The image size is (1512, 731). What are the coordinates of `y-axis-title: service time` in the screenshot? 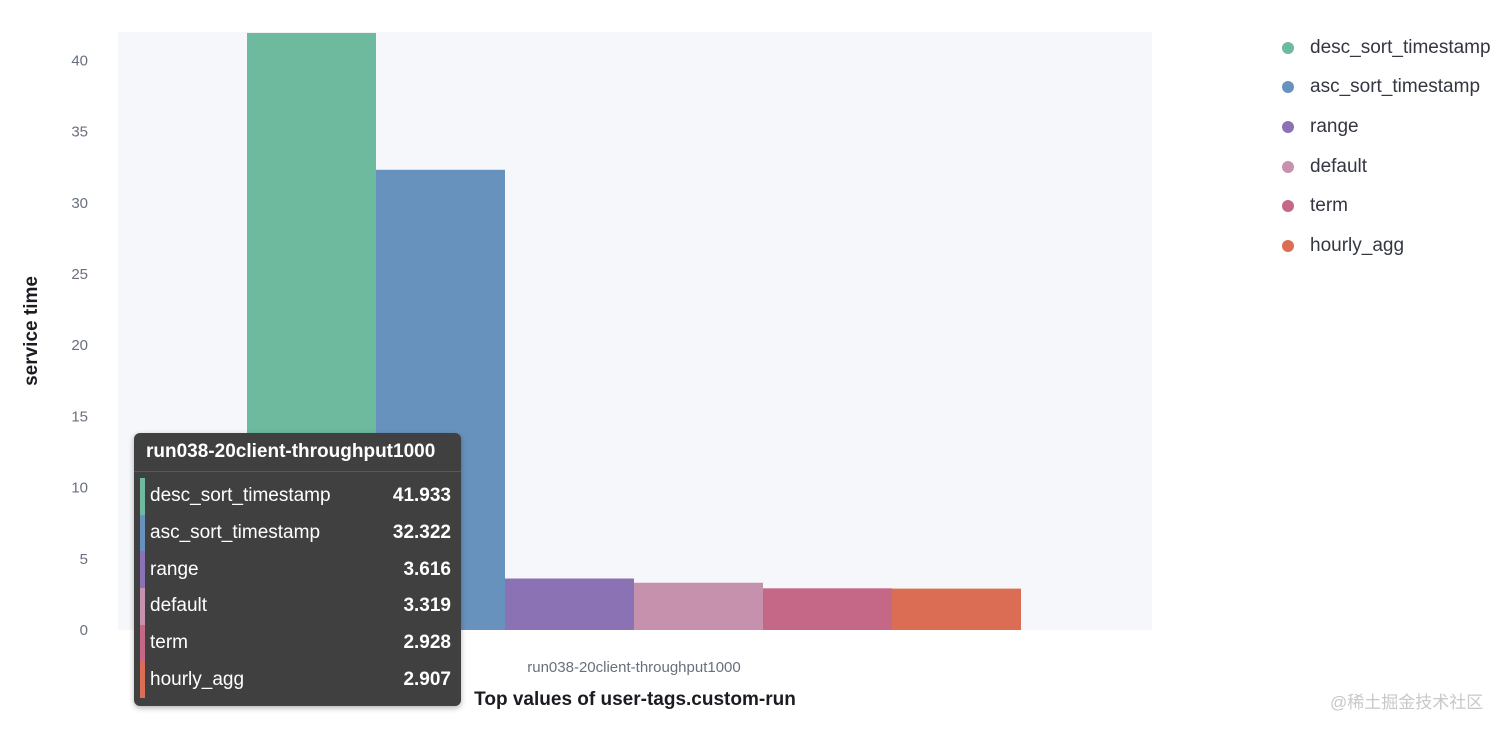 It's located at (31, 331).